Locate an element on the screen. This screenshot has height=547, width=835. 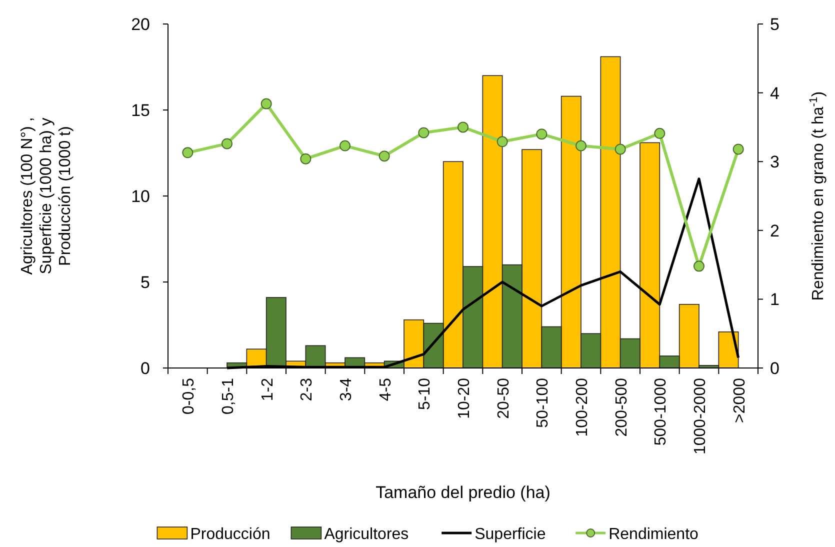
x-tick-label: 20-50 is located at coordinates (503, 398).